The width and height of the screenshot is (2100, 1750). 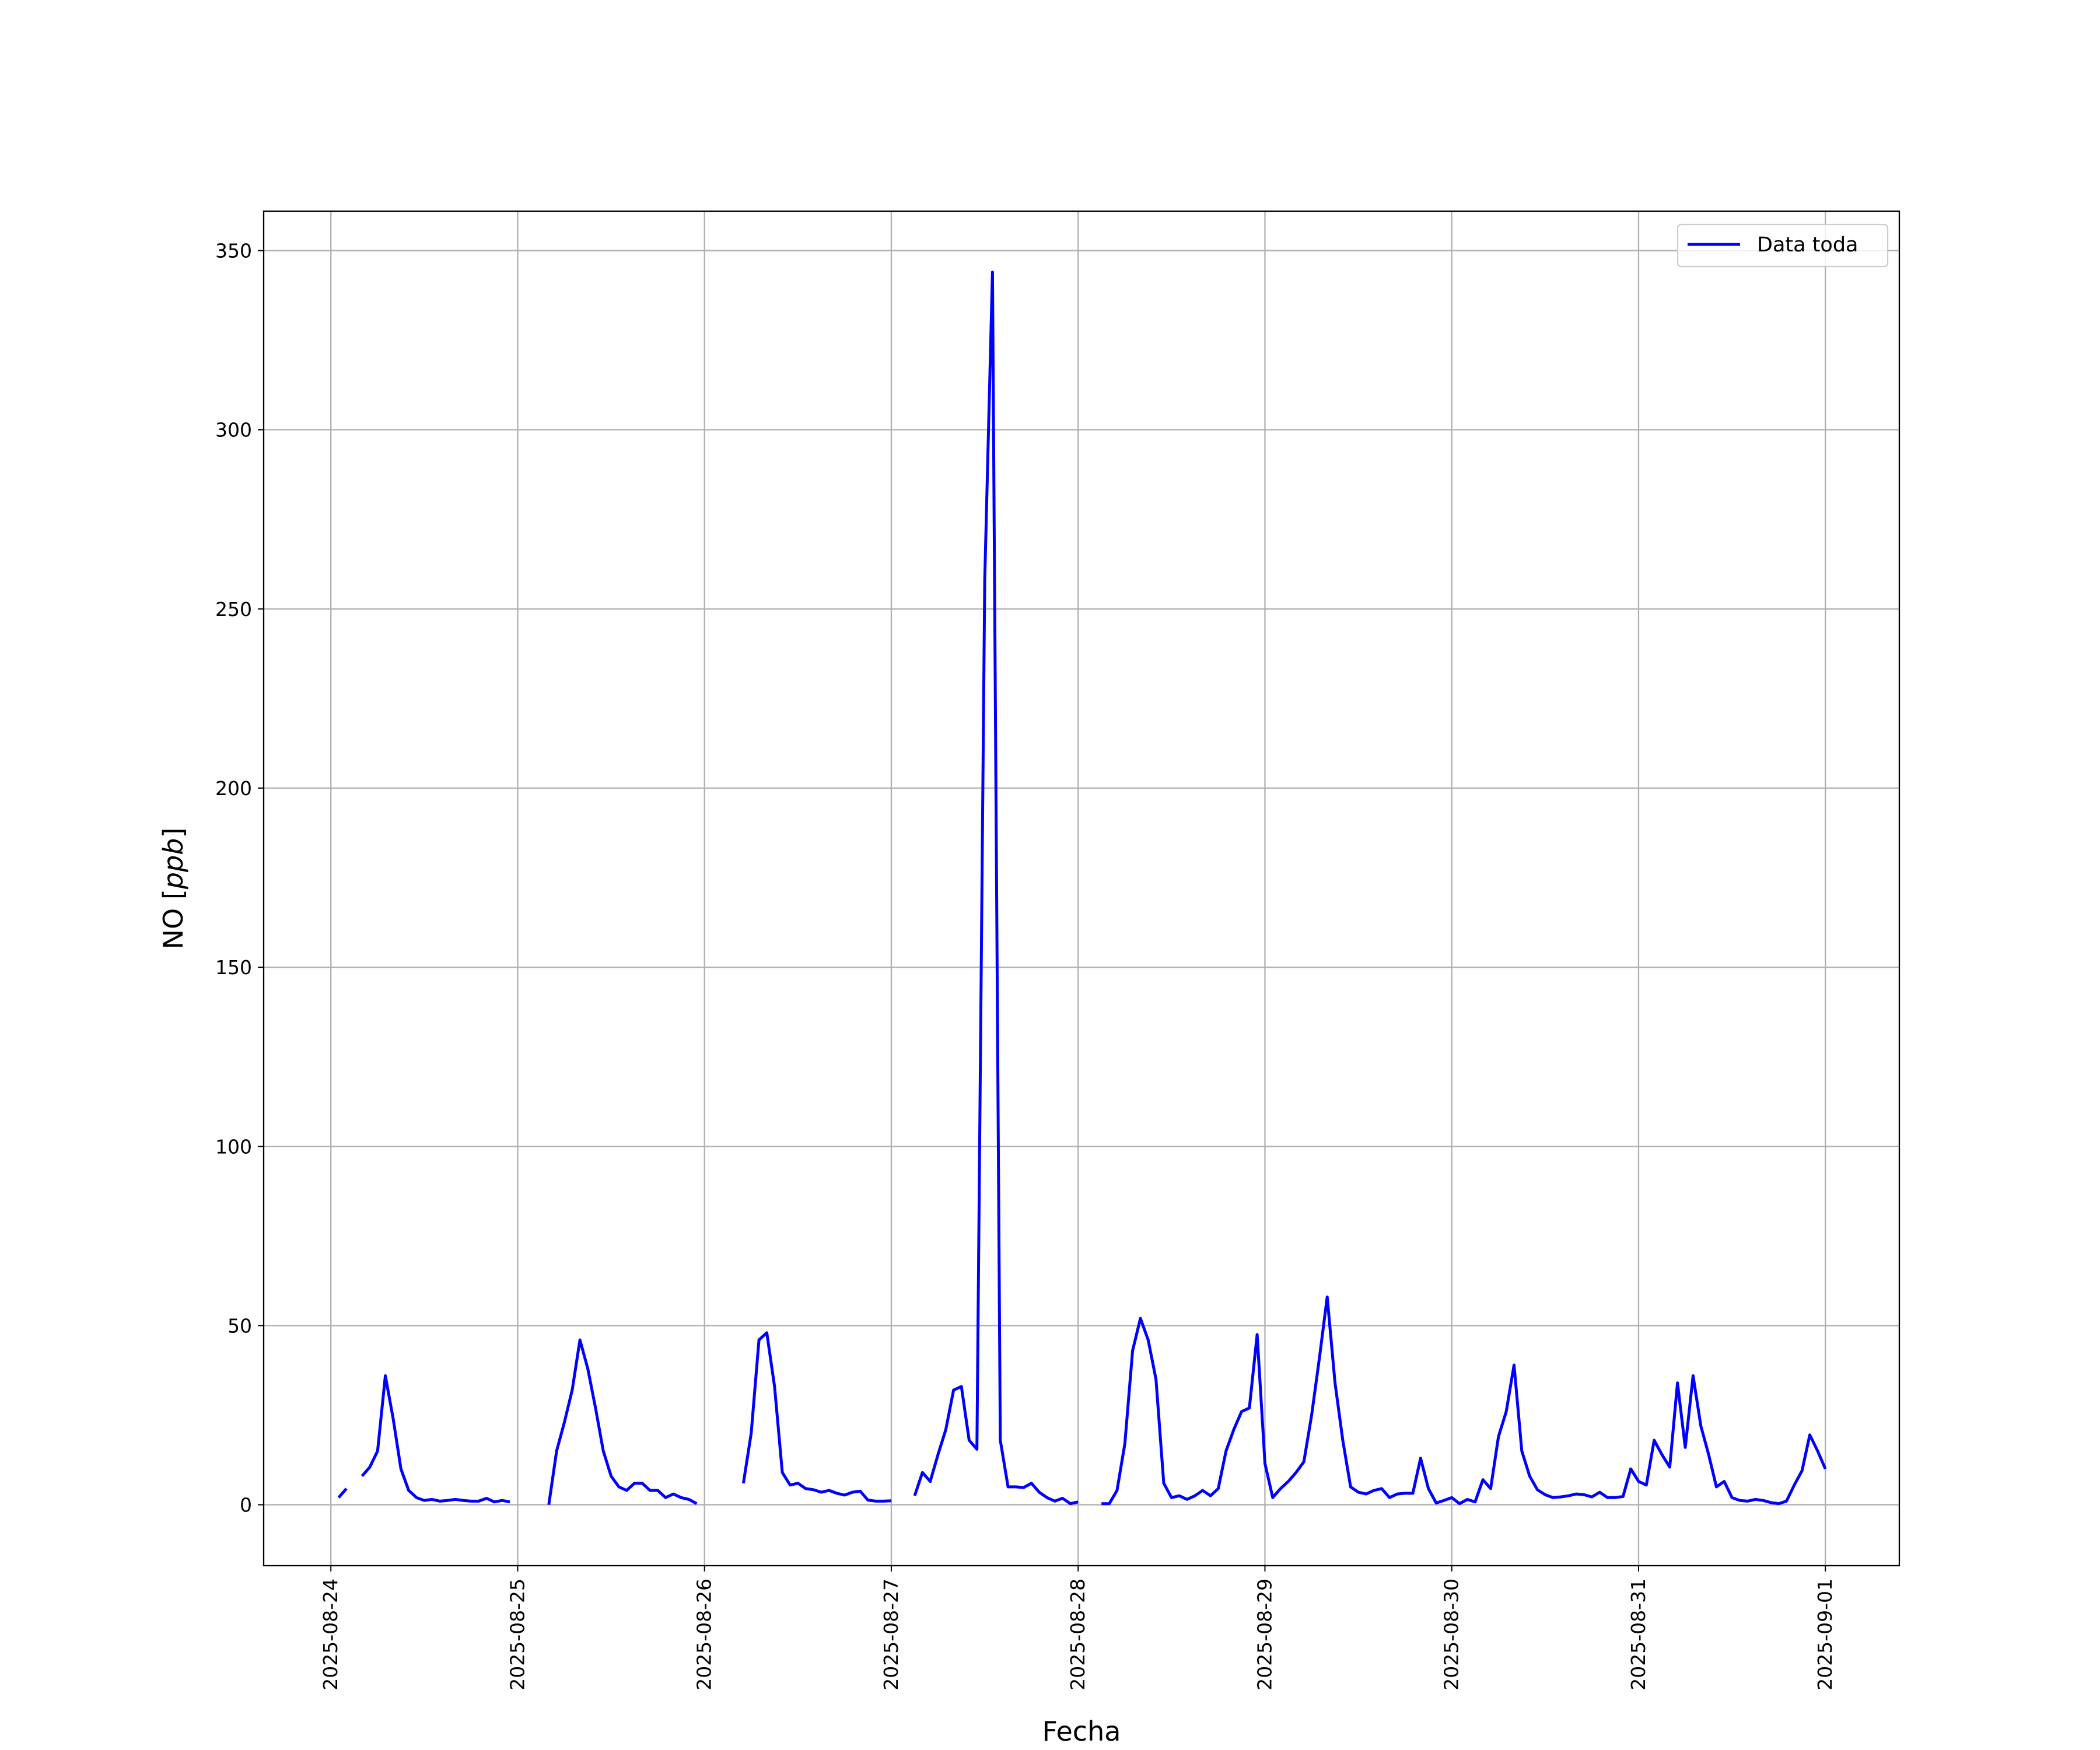 What do you see at coordinates (233, 251) in the screenshot?
I see `y-tick-label: 350` at bounding box center [233, 251].